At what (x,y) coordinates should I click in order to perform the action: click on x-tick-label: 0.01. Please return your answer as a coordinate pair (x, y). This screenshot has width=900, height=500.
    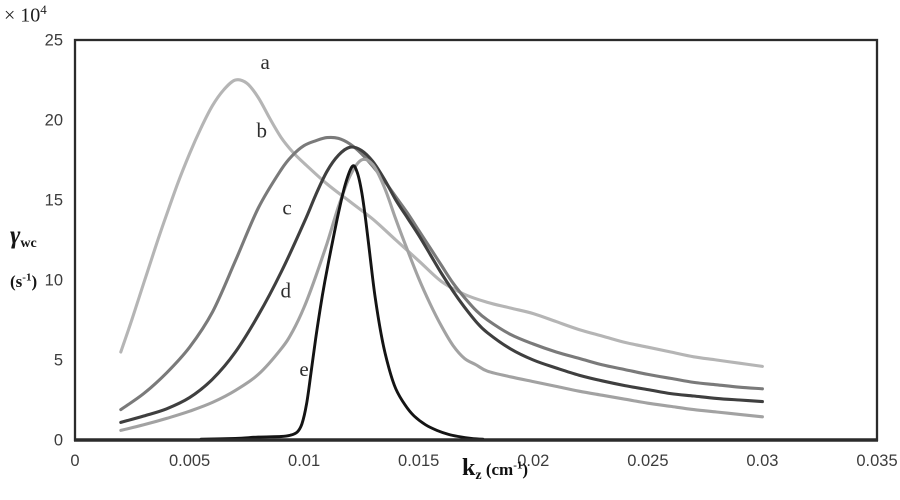
    Looking at the image, I should click on (304, 461).